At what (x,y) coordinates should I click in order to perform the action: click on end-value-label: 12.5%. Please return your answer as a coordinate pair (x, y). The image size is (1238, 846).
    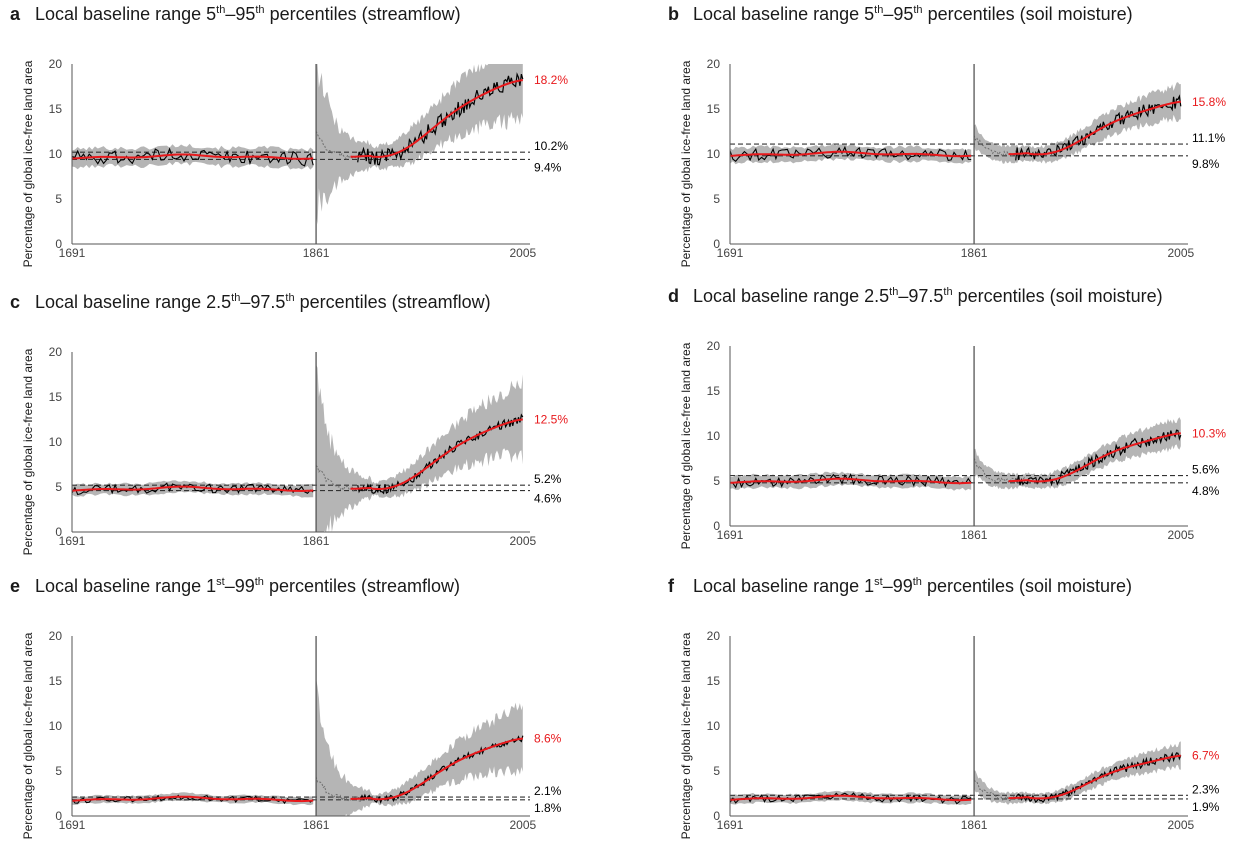
    Looking at the image, I should click on (551, 420).